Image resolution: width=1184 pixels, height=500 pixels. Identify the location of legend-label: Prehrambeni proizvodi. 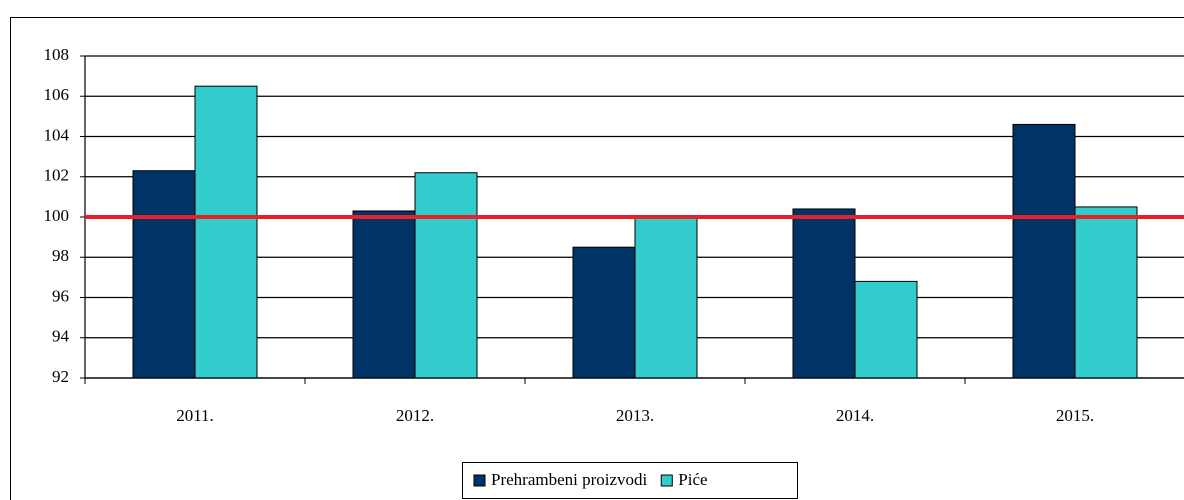
(569, 479).